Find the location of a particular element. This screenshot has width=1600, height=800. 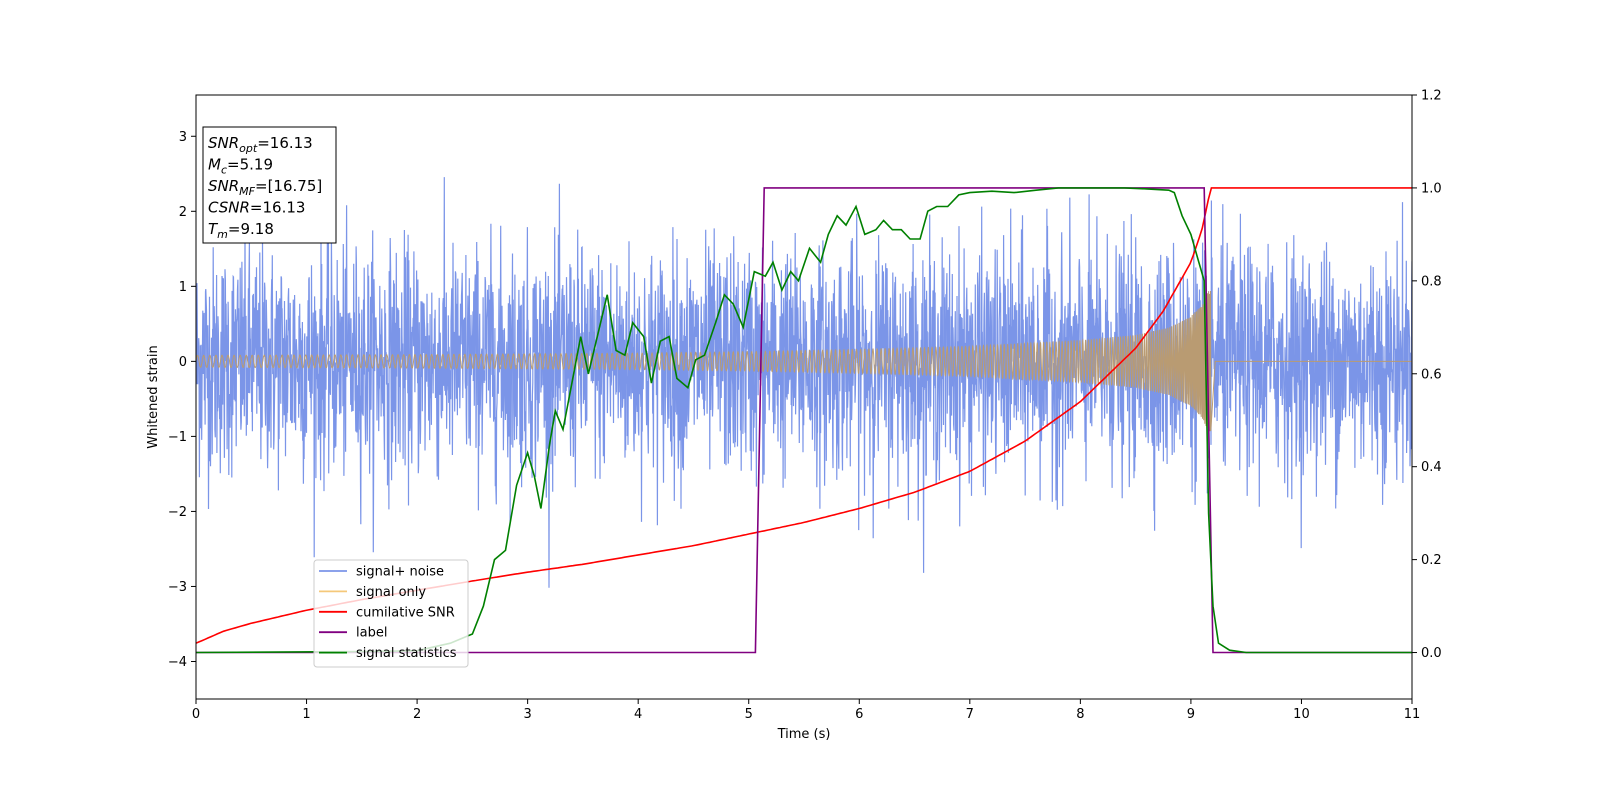

y-axis-label: Whitened strain is located at coordinates (153, 396).